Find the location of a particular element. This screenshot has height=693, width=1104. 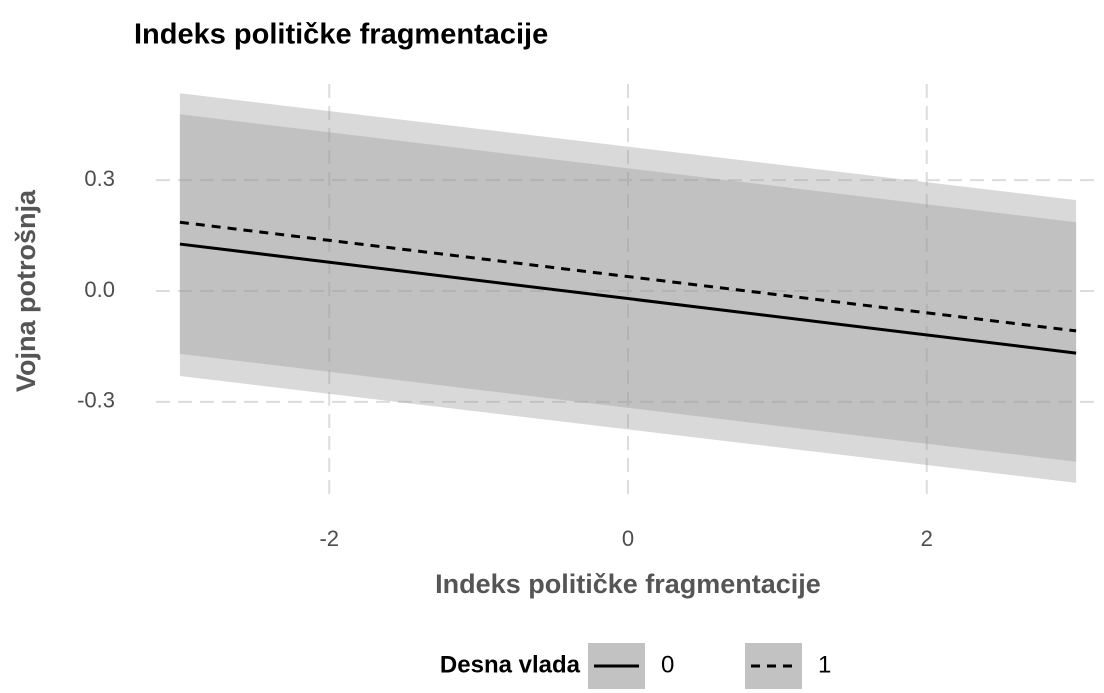

y-tick-label: 0.0 is located at coordinates (99, 289).